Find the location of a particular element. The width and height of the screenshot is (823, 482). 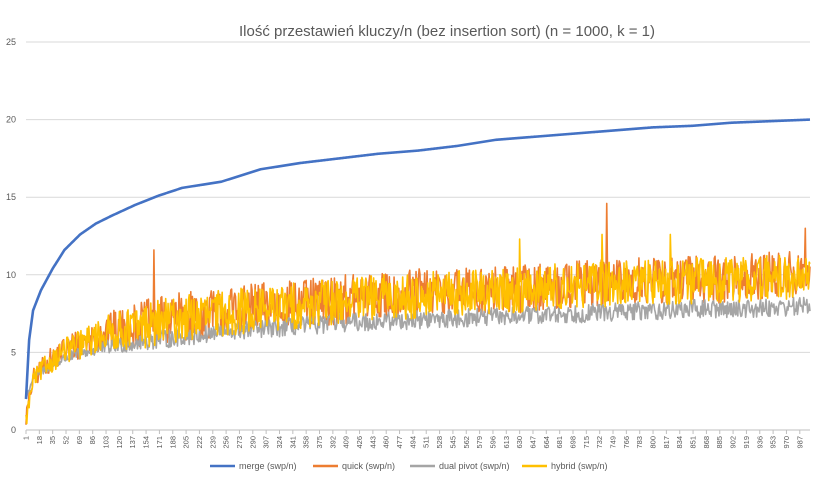

x-tick-label: 324 is located at coordinates (279, 442).